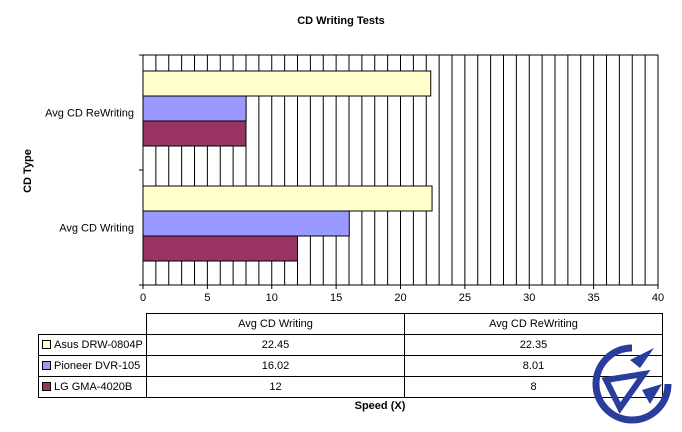 This screenshot has width=682, height=432. What do you see at coordinates (272, 298) in the screenshot?
I see `x-tick-label: 10` at bounding box center [272, 298].